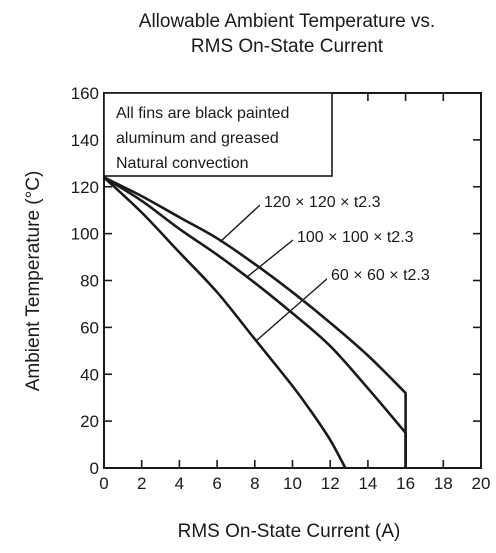 The image size is (496, 553). I want to click on y-tick-label: 100, so click(85, 234).